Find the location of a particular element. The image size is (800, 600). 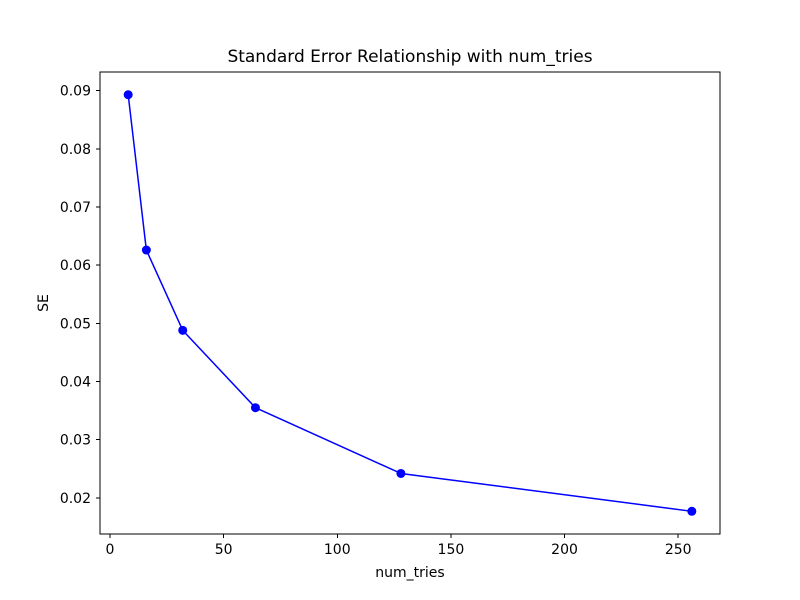

x-tick-label: 200 is located at coordinates (564, 550).